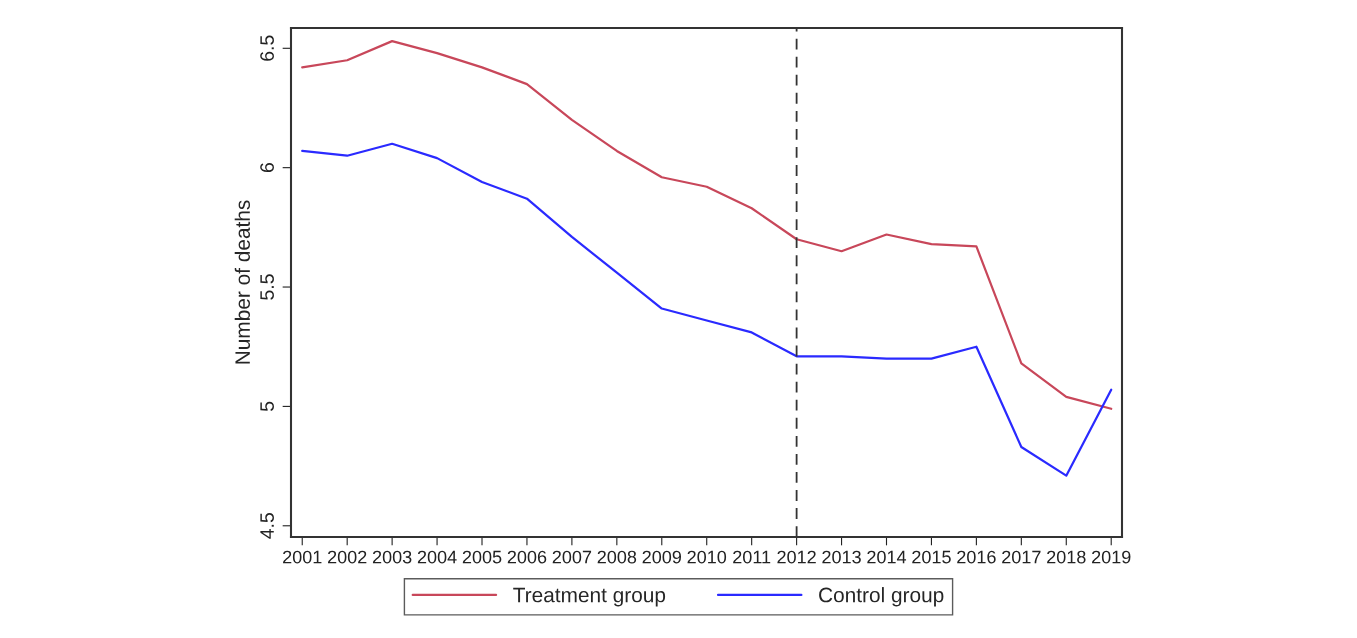 The image size is (1357, 638). Describe the element at coordinates (267, 406) in the screenshot. I see `y-tick-label: 5` at that location.